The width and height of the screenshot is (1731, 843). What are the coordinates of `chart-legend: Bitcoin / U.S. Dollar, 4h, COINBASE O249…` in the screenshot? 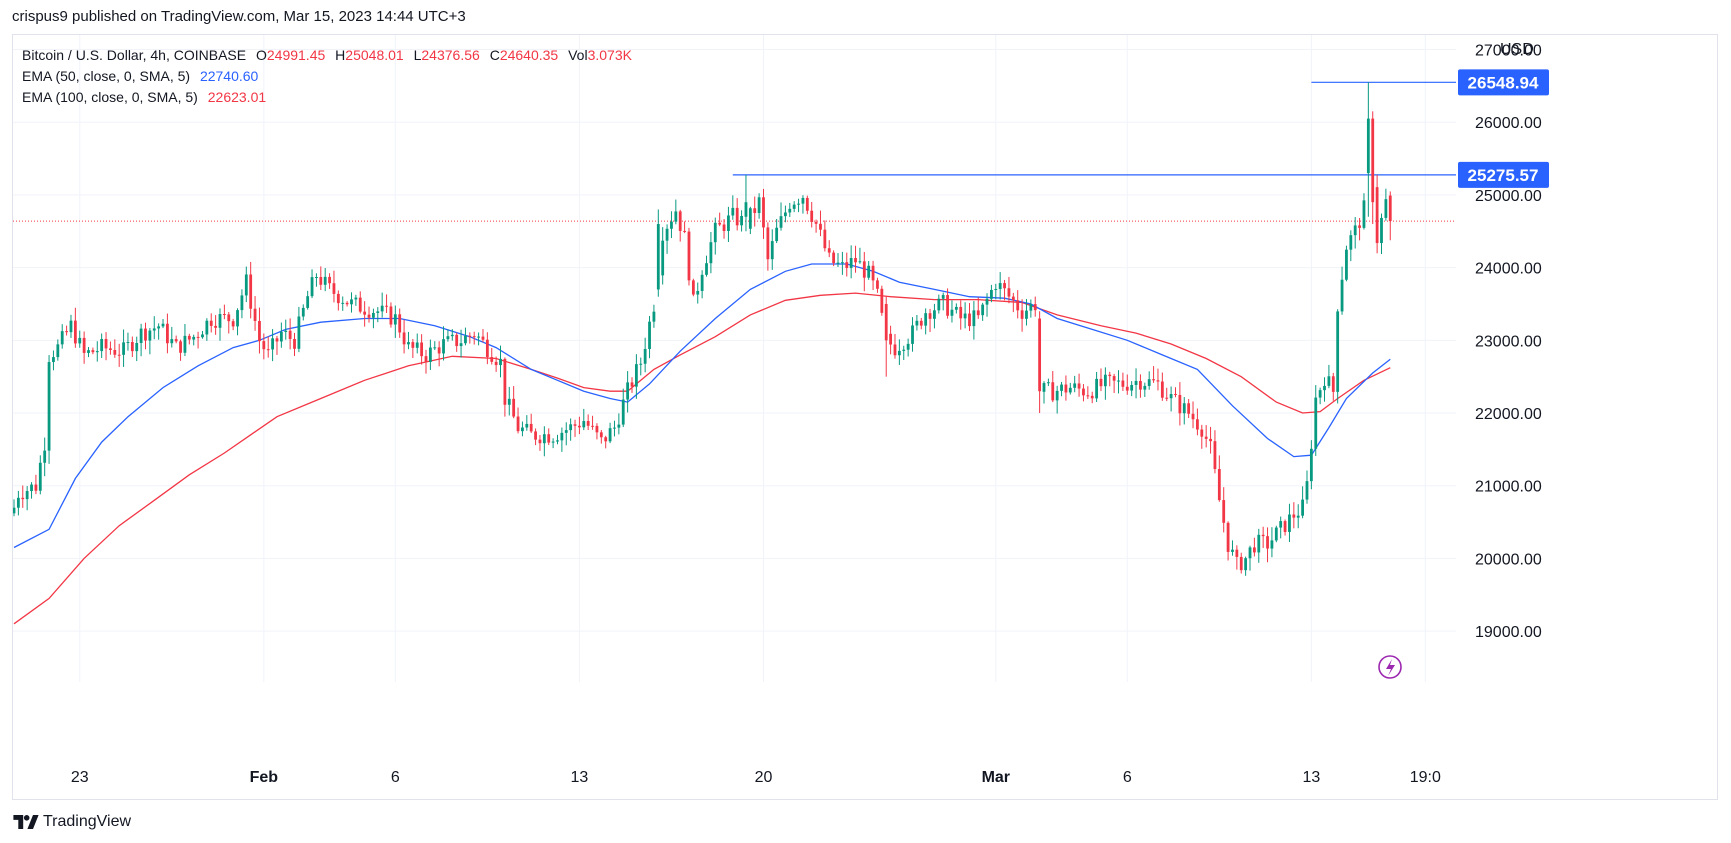 It's located at (327, 76).